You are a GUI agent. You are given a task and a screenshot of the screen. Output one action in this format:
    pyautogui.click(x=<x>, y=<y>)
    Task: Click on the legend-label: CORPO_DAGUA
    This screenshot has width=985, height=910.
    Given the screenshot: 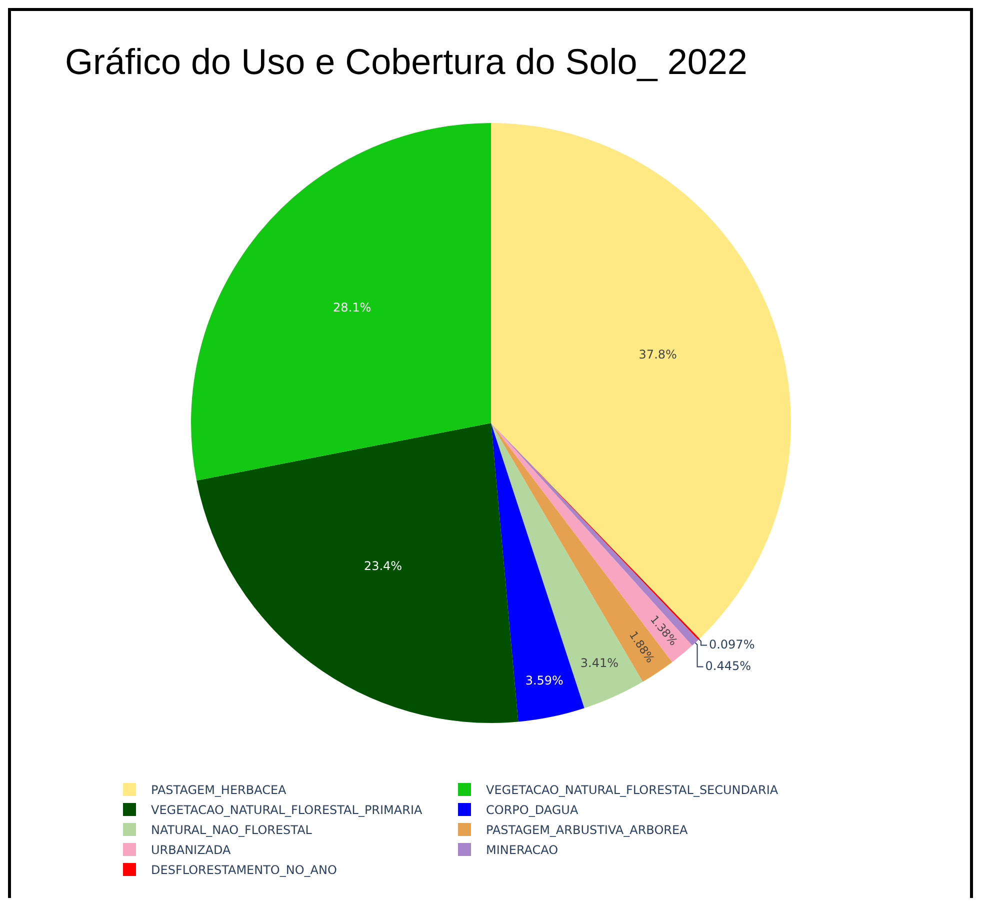 What is the action you would take?
    pyautogui.click(x=532, y=809)
    